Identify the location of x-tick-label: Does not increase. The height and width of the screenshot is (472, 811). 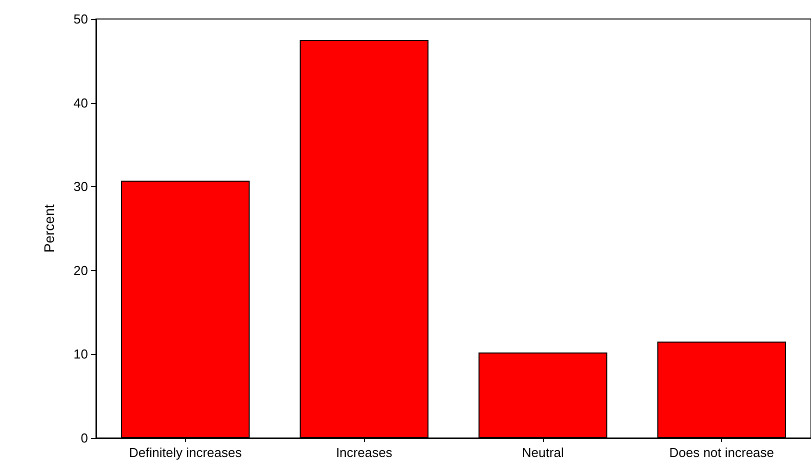
(721, 452).